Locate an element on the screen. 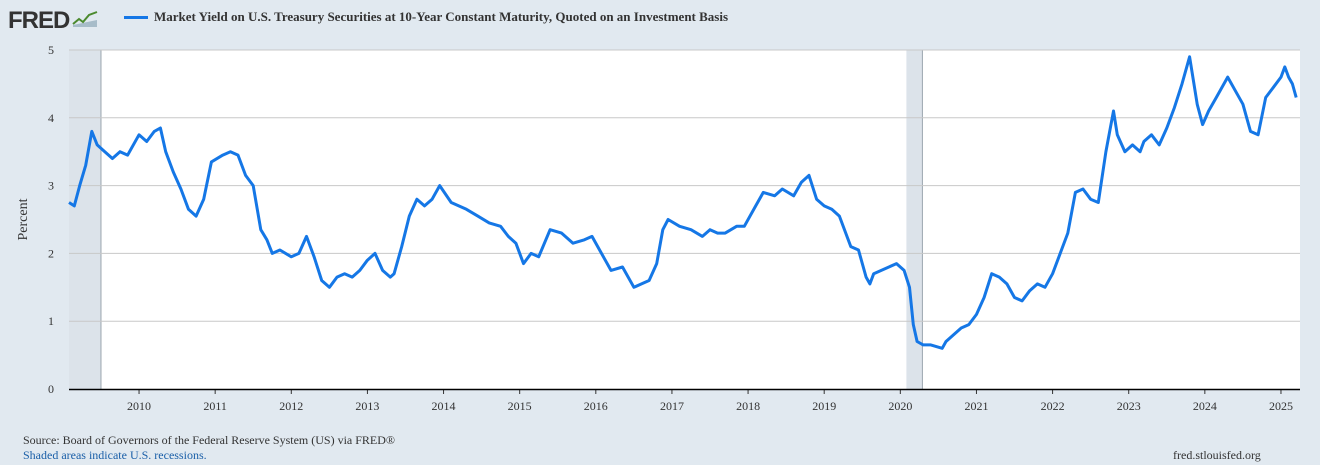 This screenshot has width=1320, height=465. y-tick-label: 2 is located at coordinates (51, 253).